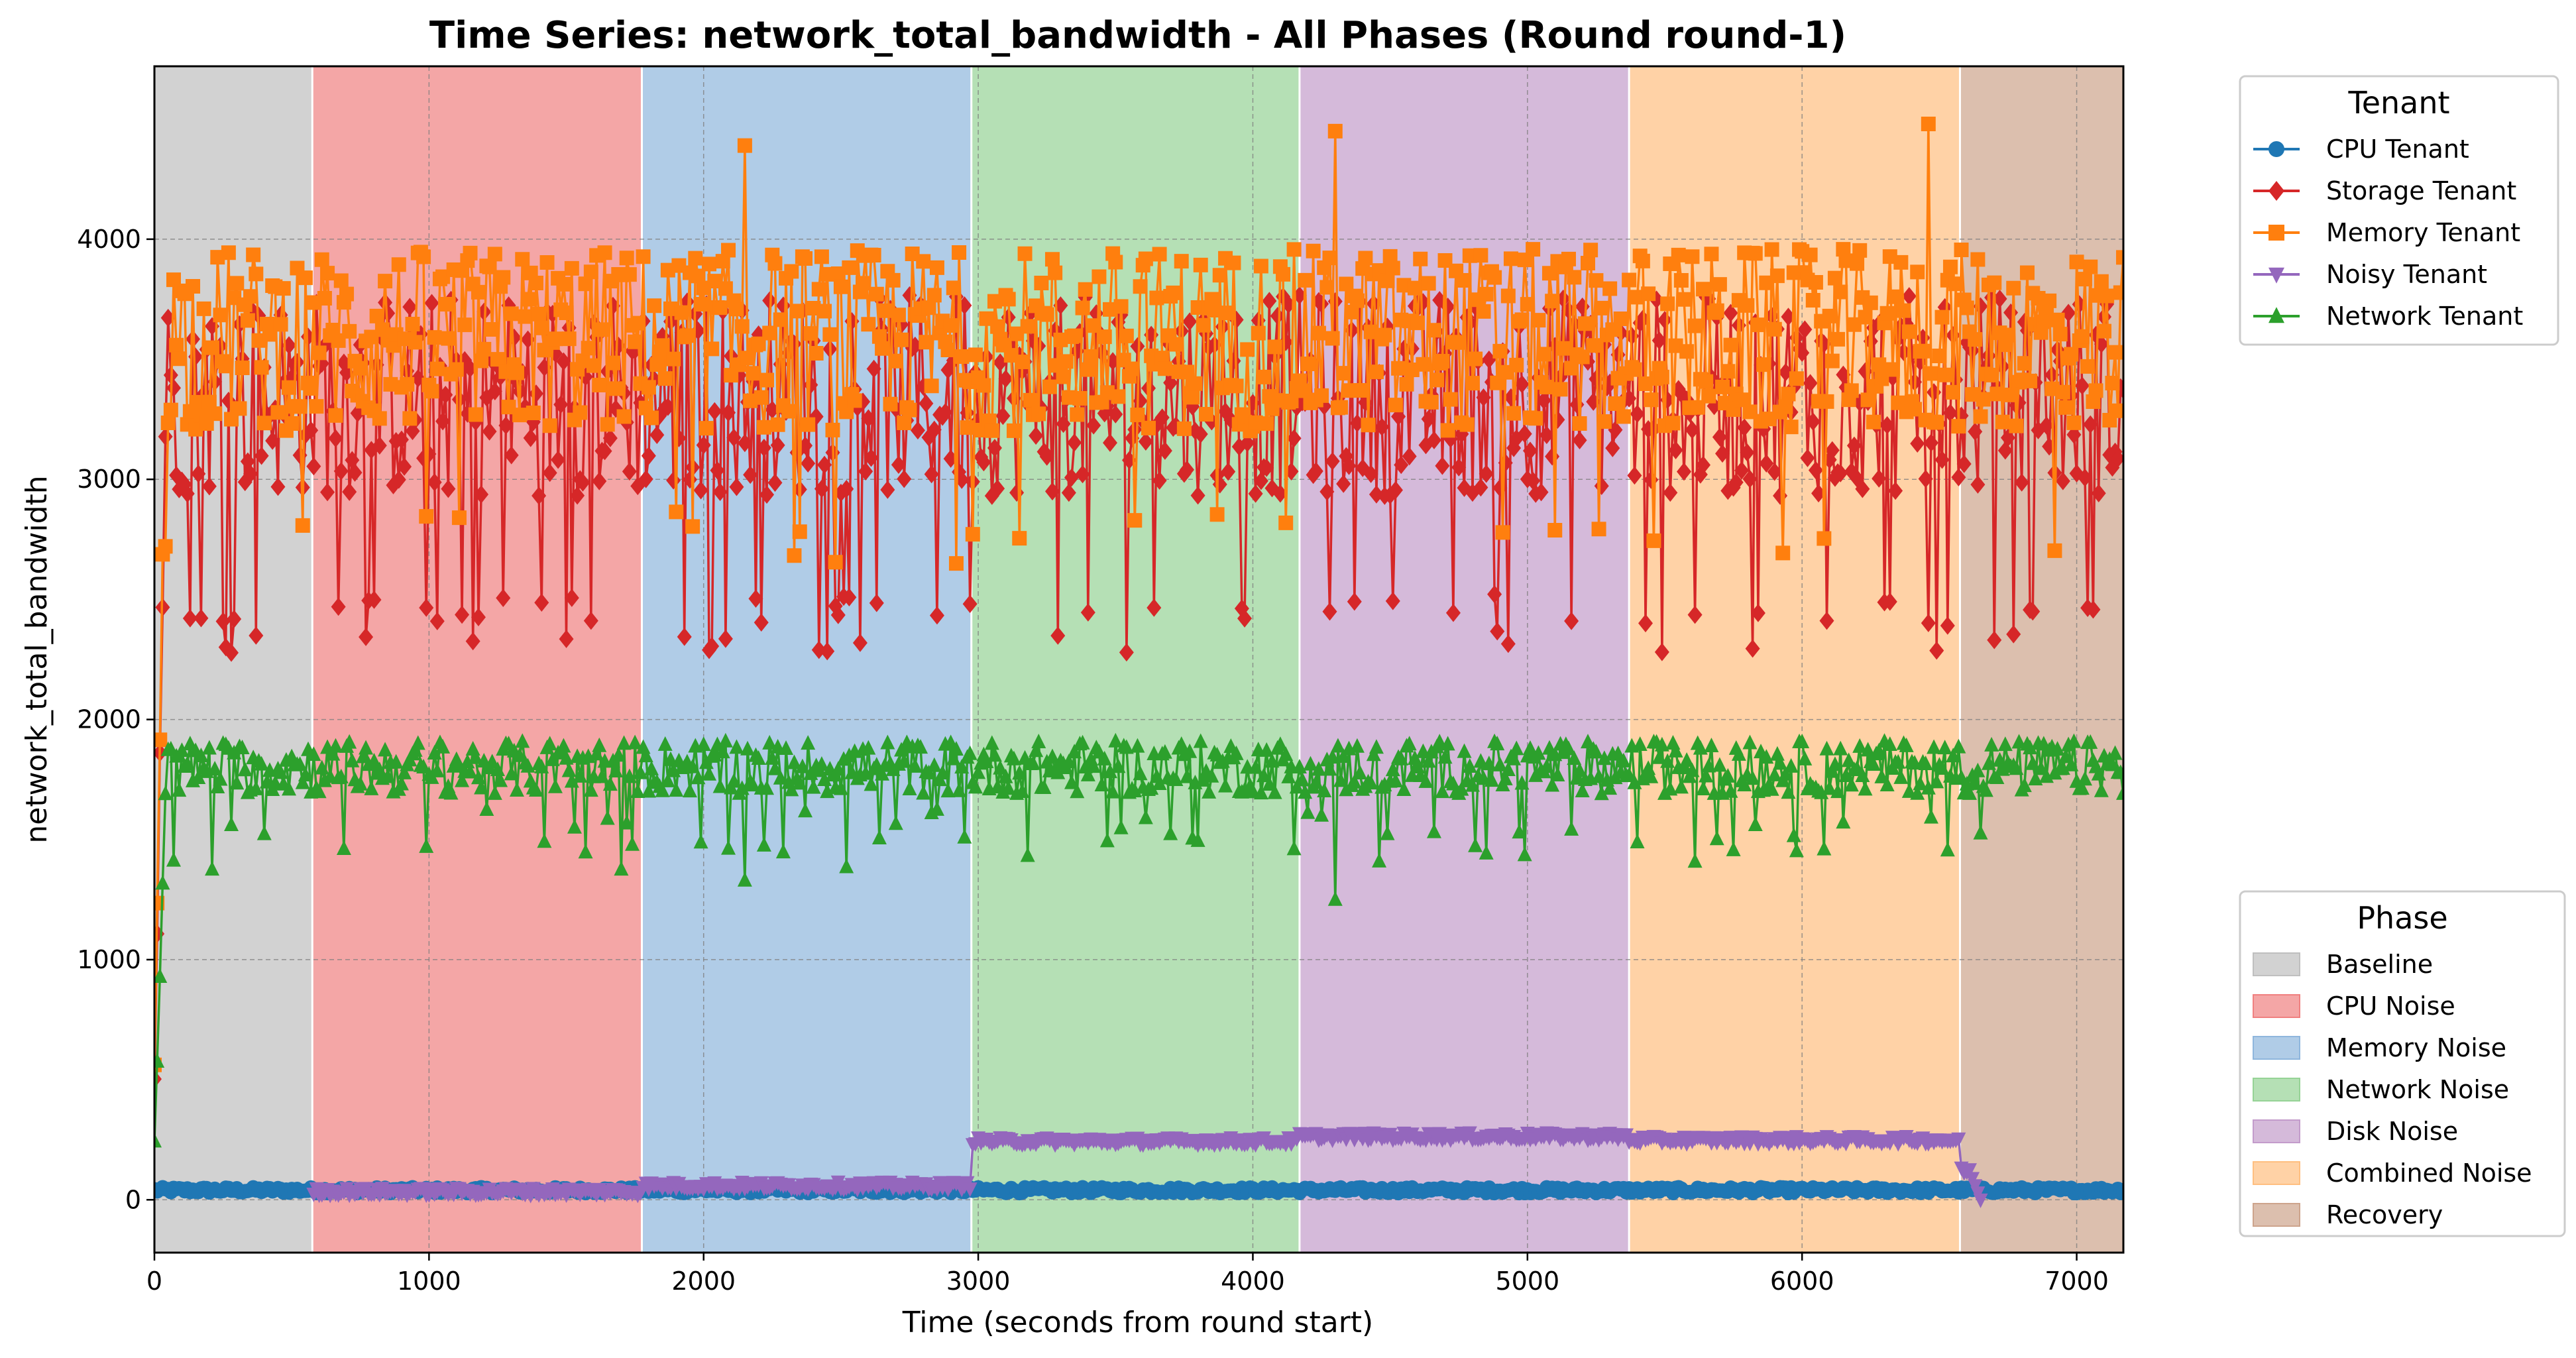 The width and height of the screenshot is (2576, 1358). Describe the element at coordinates (2418, 1089) in the screenshot. I see `legend-label: Network Noise` at that location.